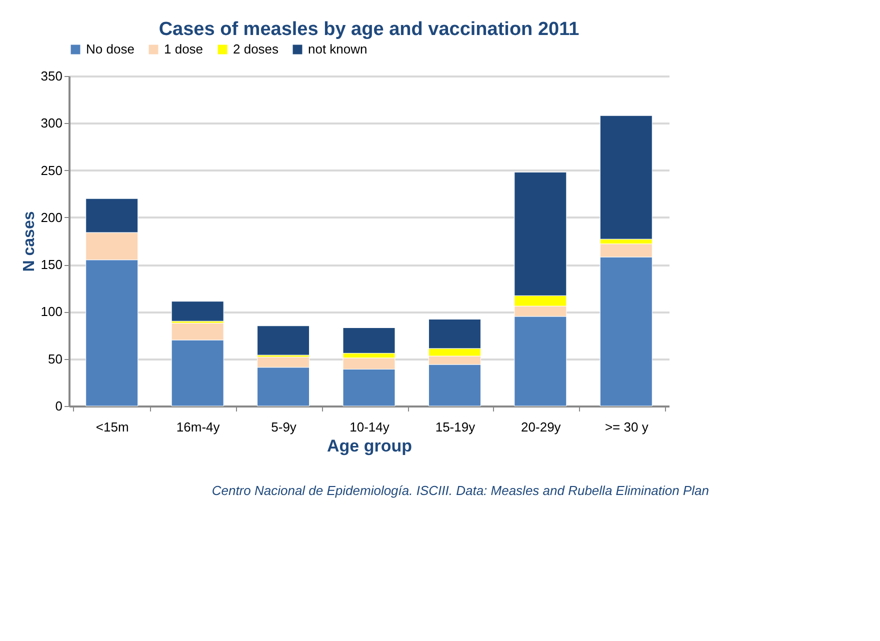 The image size is (880, 641). Describe the element at coordinates (55, 358) in the screenshot. I see `y-tick-label: 50` at that location.